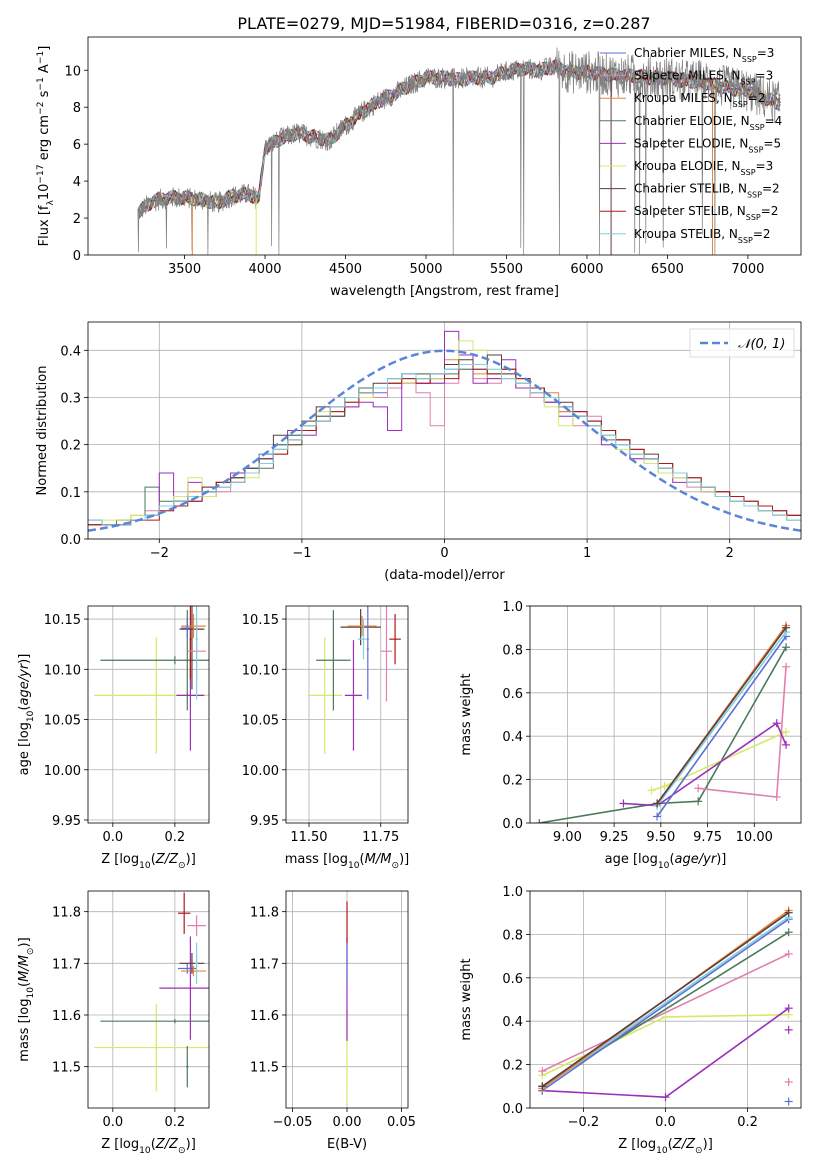 The height and width of the screenshot is (1170, 819). What do you see at coordinates (567, 837) in the screenshot?
I see `x-tick-label: 9.00` at bounding box center [567, 837].